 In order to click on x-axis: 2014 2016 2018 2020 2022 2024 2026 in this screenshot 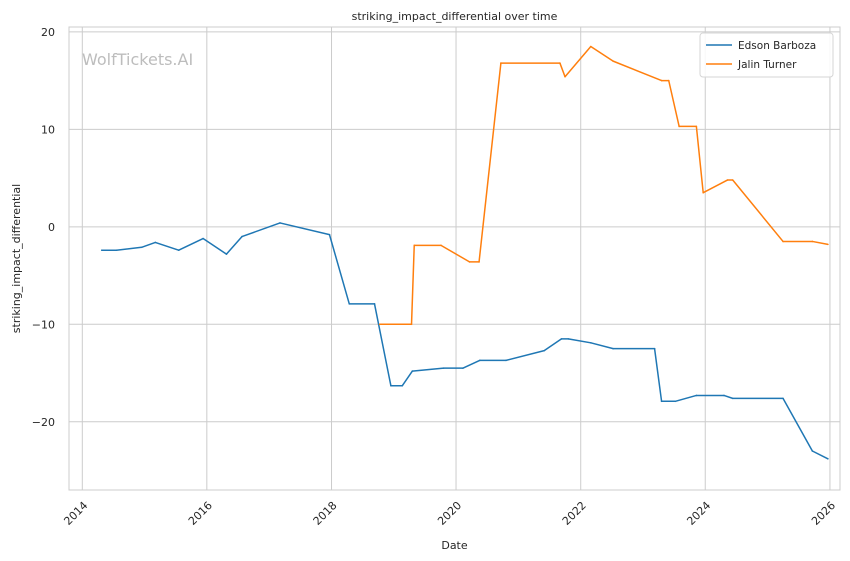, I will do `click(449, 513)`.